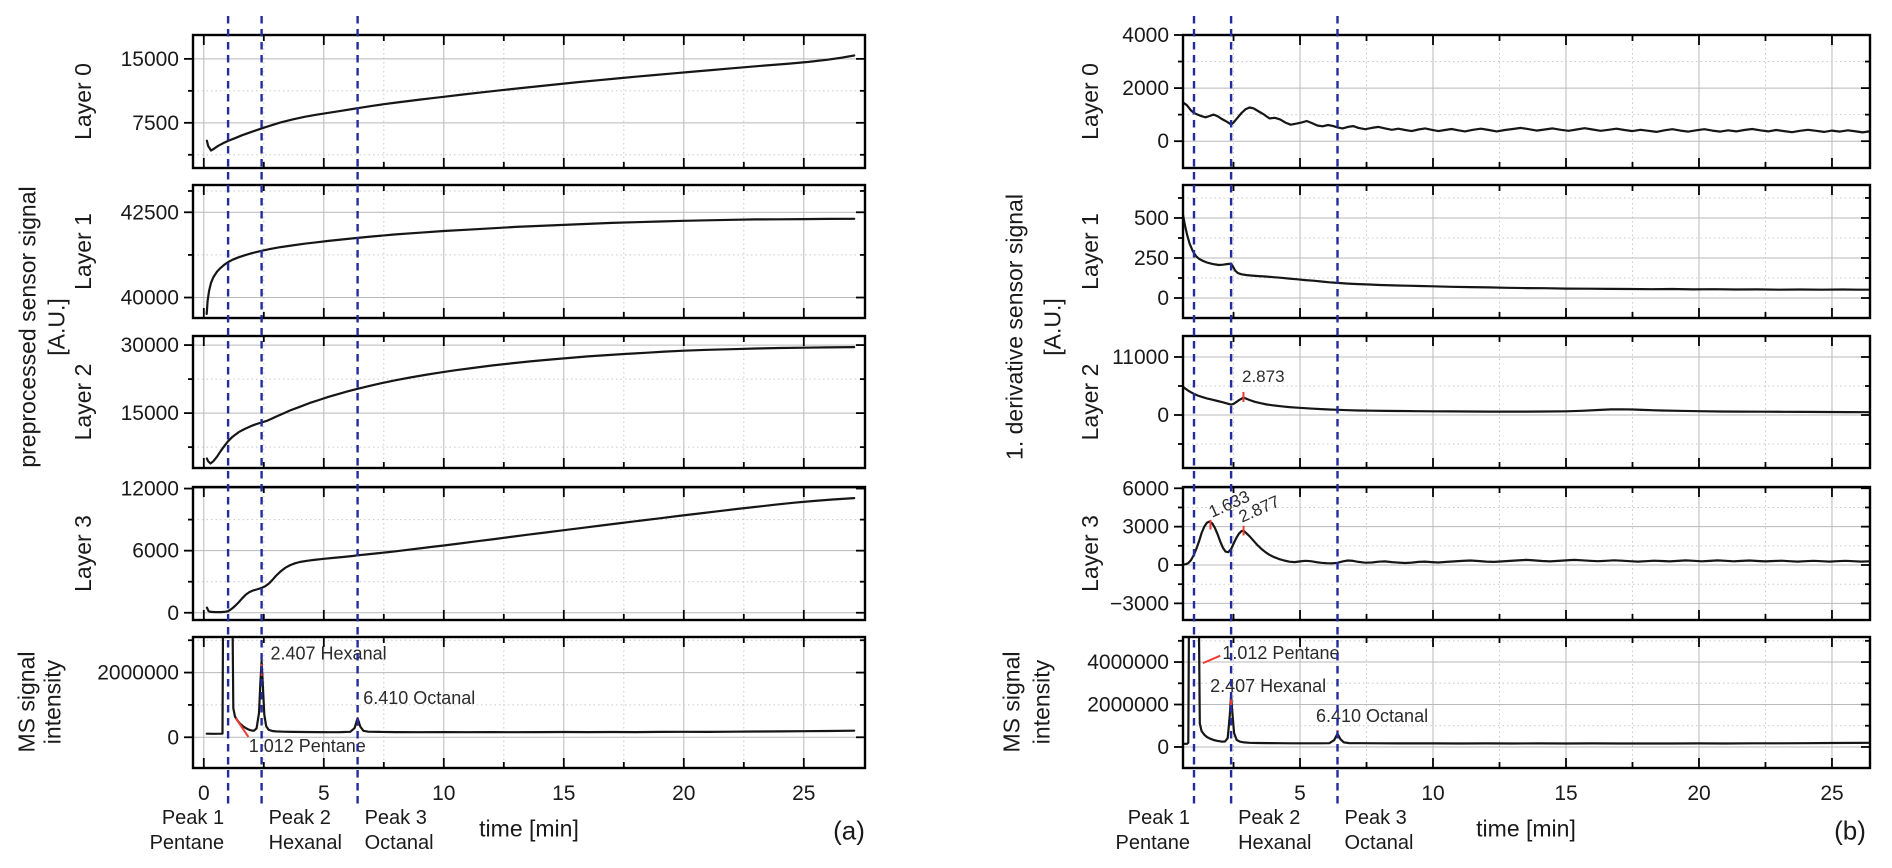 The image size is (1892, 868). What do you see at coordinates (83, 251) in the screenshot?
I see `subplot-title-a-layer1: Layer 1` at bounding box center [83, 251].